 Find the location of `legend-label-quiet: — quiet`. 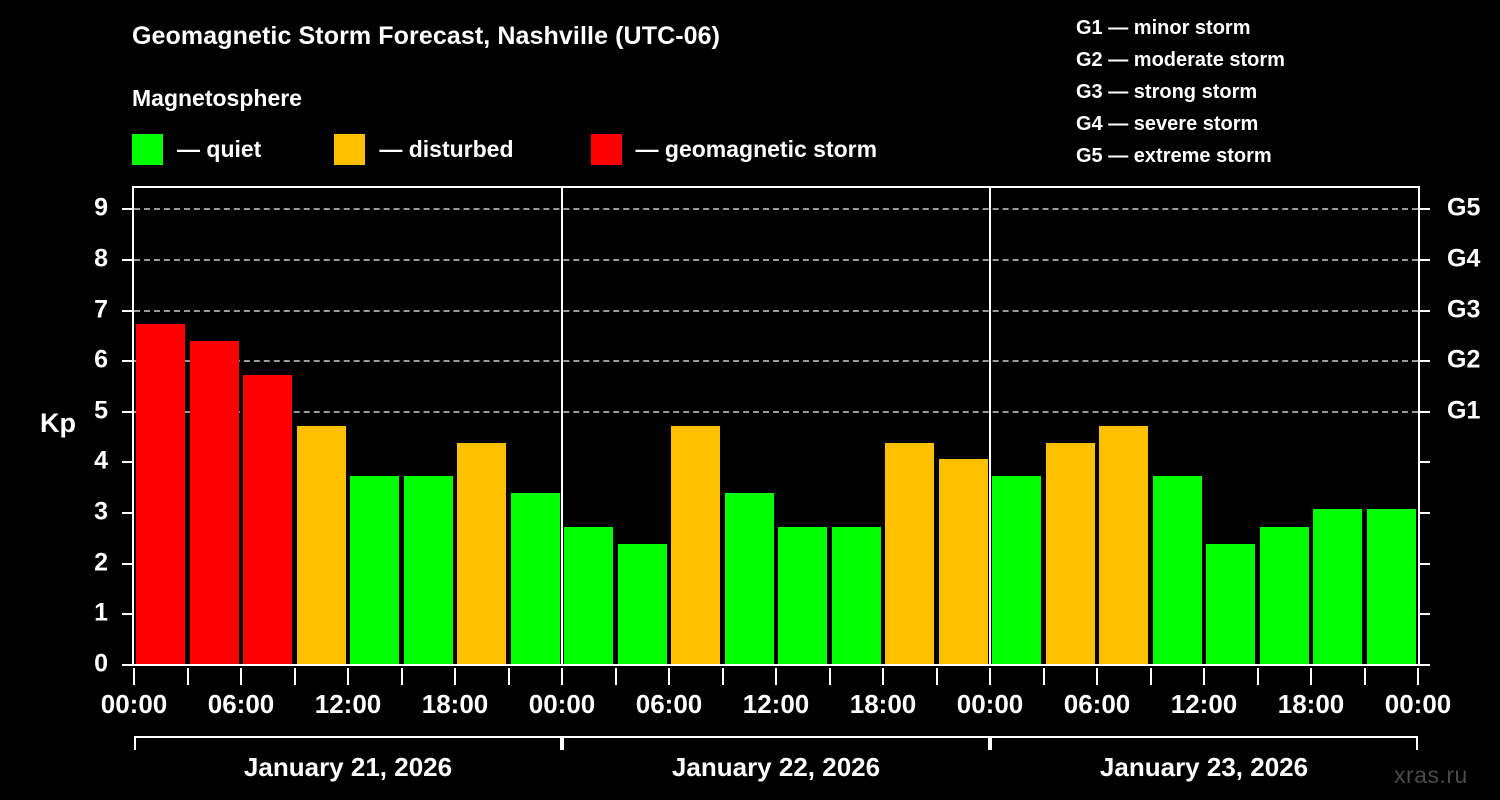

legend-label-quiet: — quiet is located at coordinates (219, 148).